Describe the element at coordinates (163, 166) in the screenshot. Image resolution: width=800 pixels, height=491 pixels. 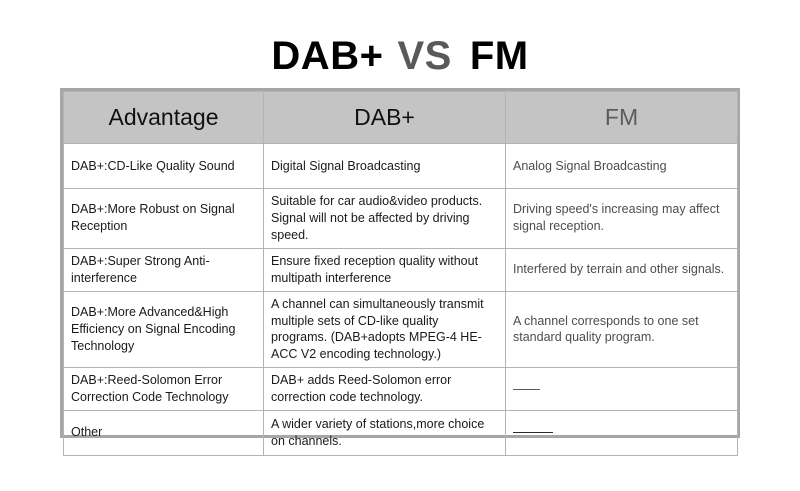
I see `cell-advantage: DAB+:CD-Like Quality Sound` at that location.